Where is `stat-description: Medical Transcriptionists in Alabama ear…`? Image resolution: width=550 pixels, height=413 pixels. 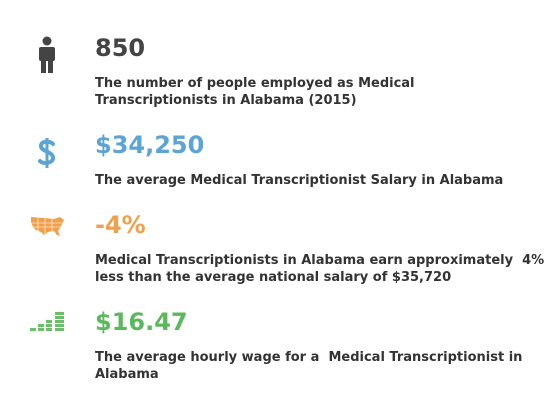
stat-description: Medical Transcriptionists in Alabama ear… is located at coordinates (320, 260).